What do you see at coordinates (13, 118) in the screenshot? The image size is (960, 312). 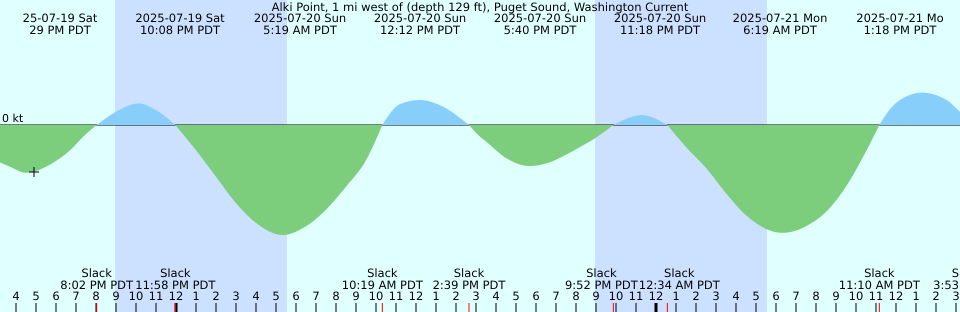 I see `ref-line-label: 0 kt` at bounding box center [13, 118].